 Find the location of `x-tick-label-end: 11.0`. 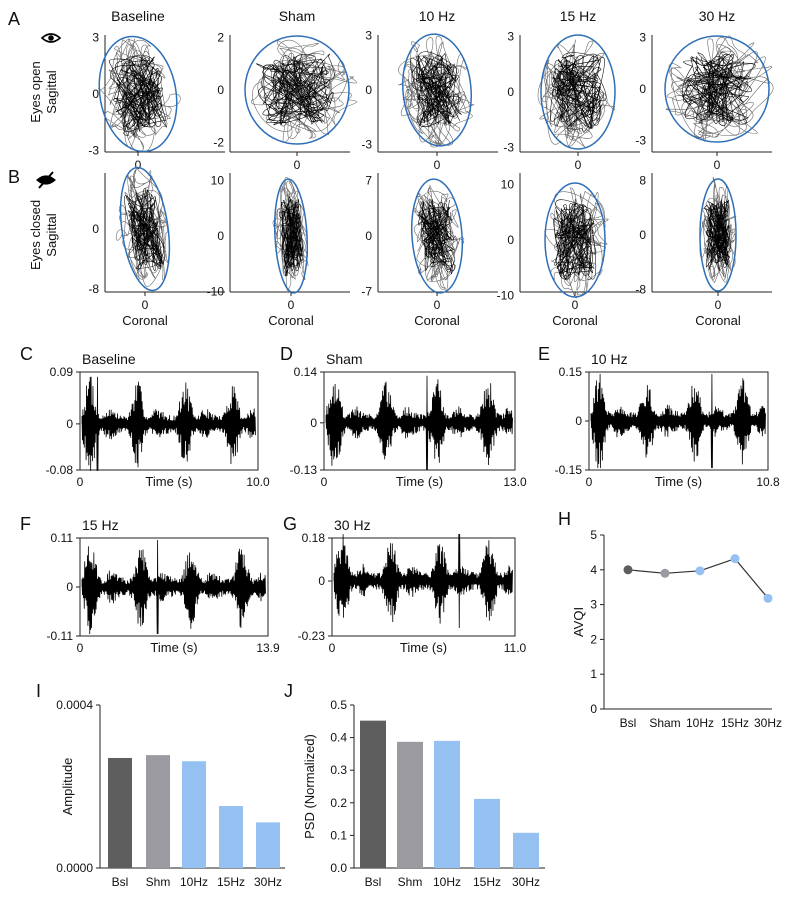

x-tick-label-end: 11.0 is located at coordinates (515, 648).